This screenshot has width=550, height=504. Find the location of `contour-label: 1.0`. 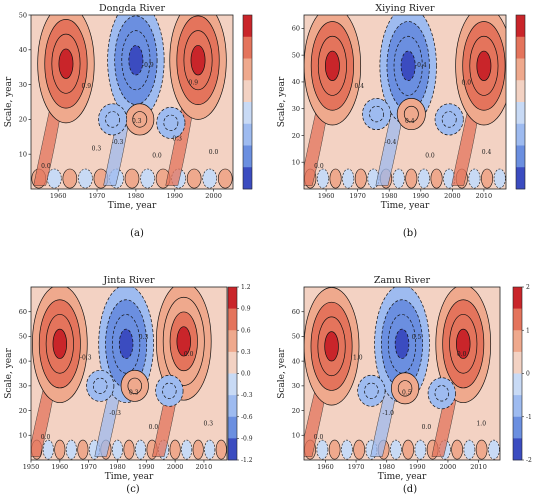

contour-label: 1.0 is located at coordinates (481, 423).